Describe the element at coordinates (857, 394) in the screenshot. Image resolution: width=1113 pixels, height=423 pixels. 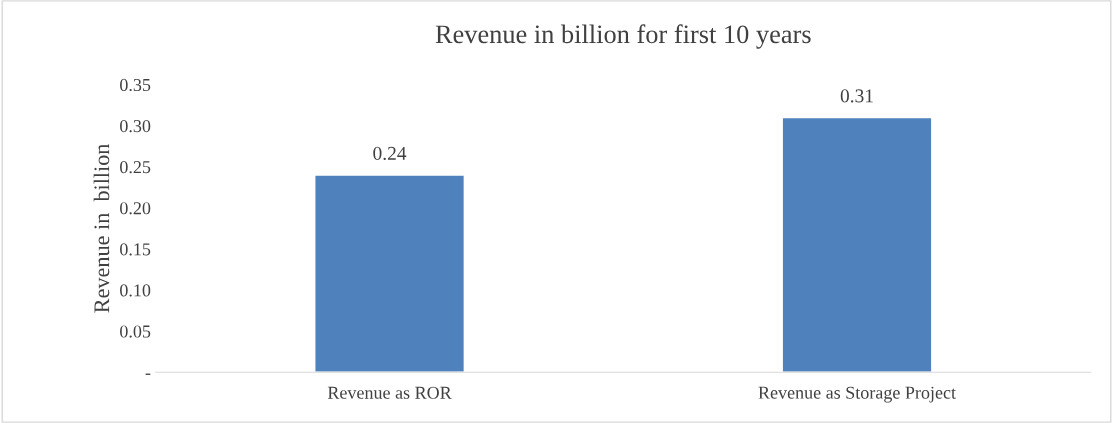
I see `x-tick-label: Revenue as Storage Project` at that location.